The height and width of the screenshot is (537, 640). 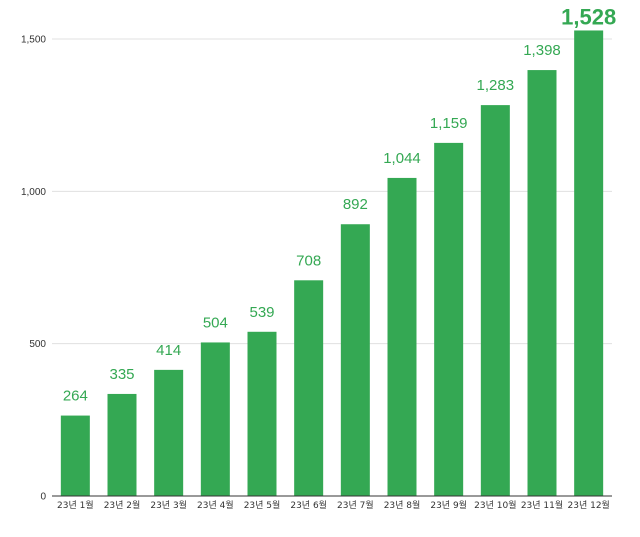 I want to click on data-label: 414, so click(x=168, y=350).